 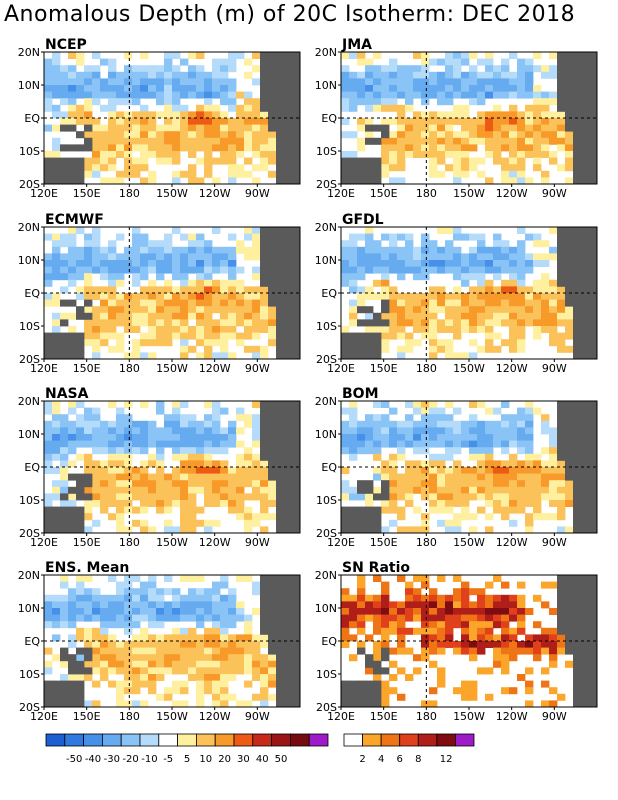 What do you see at coordinates (469, 193) in the screenshot?
I see `x-tick-label: 150W` at bounding box center [469, 193].